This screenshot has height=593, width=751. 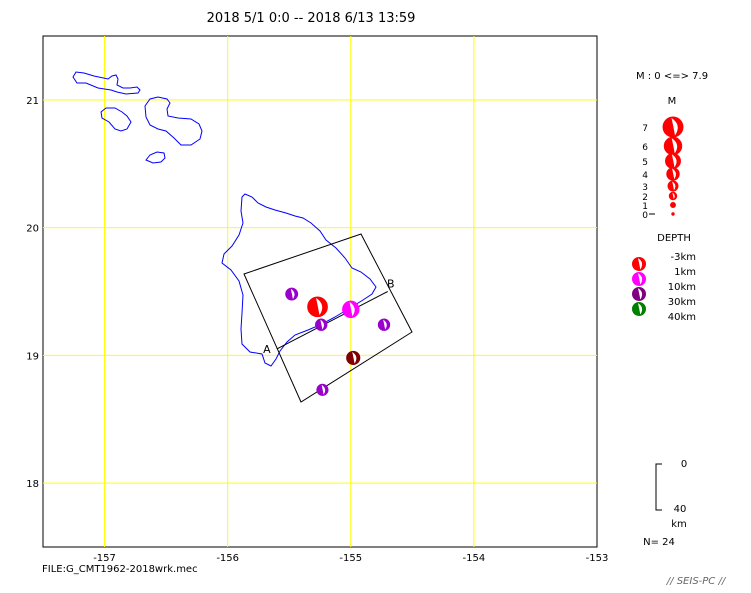 What do you see at coordinates (32, 229) in the screenshot?
I see `lat-tick-label: 20` at bounding box center [32, 229].